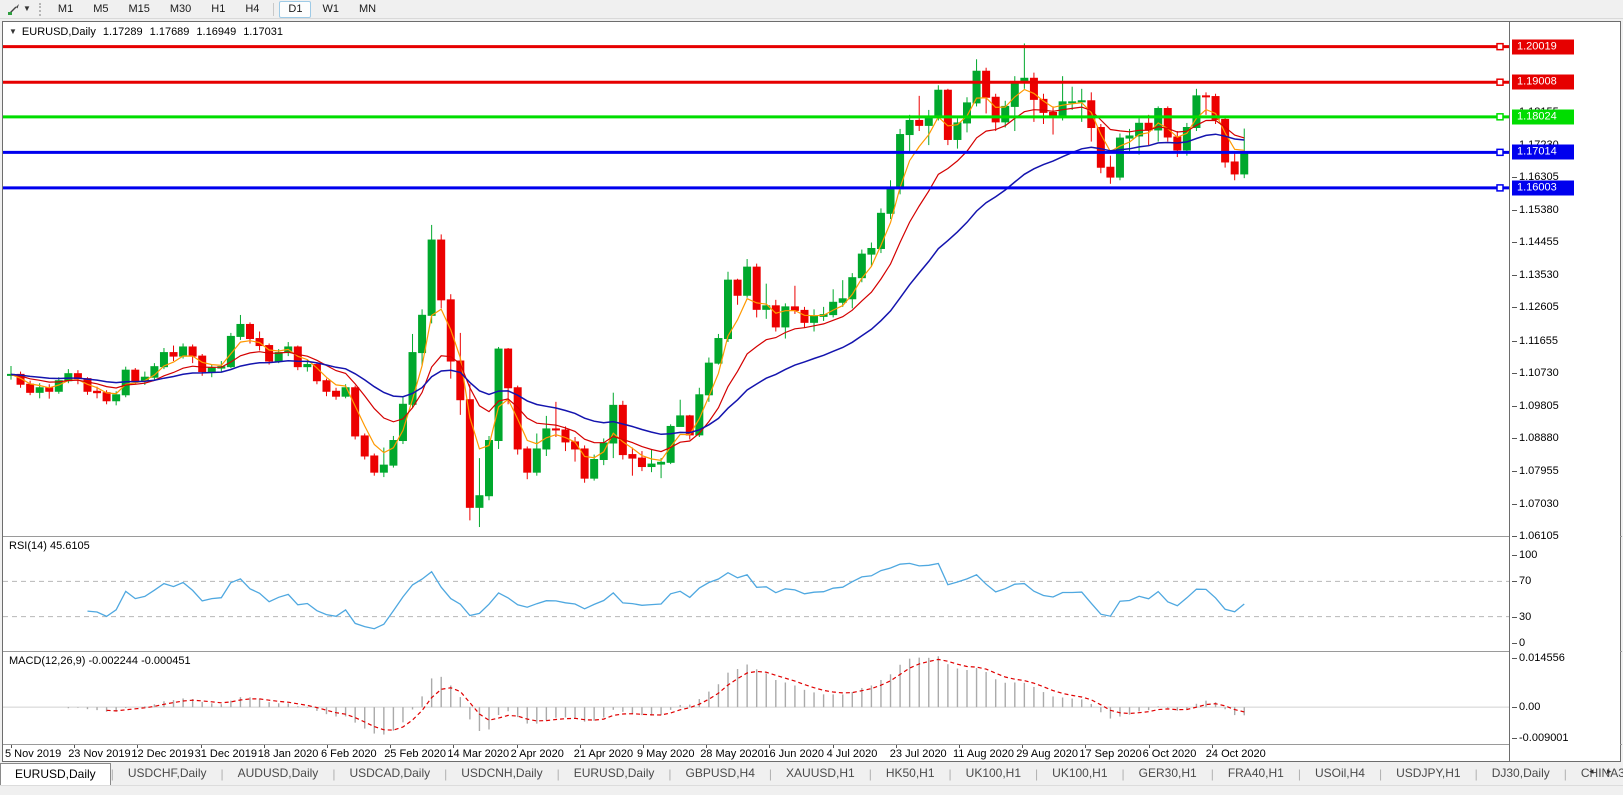 The width and height of the screenshot is (1623, 795). What do you see at coordinates (1543, 188) in the screenshot?
I see `price-line-badge: 1.16003` at bounding box center [1543, 188].